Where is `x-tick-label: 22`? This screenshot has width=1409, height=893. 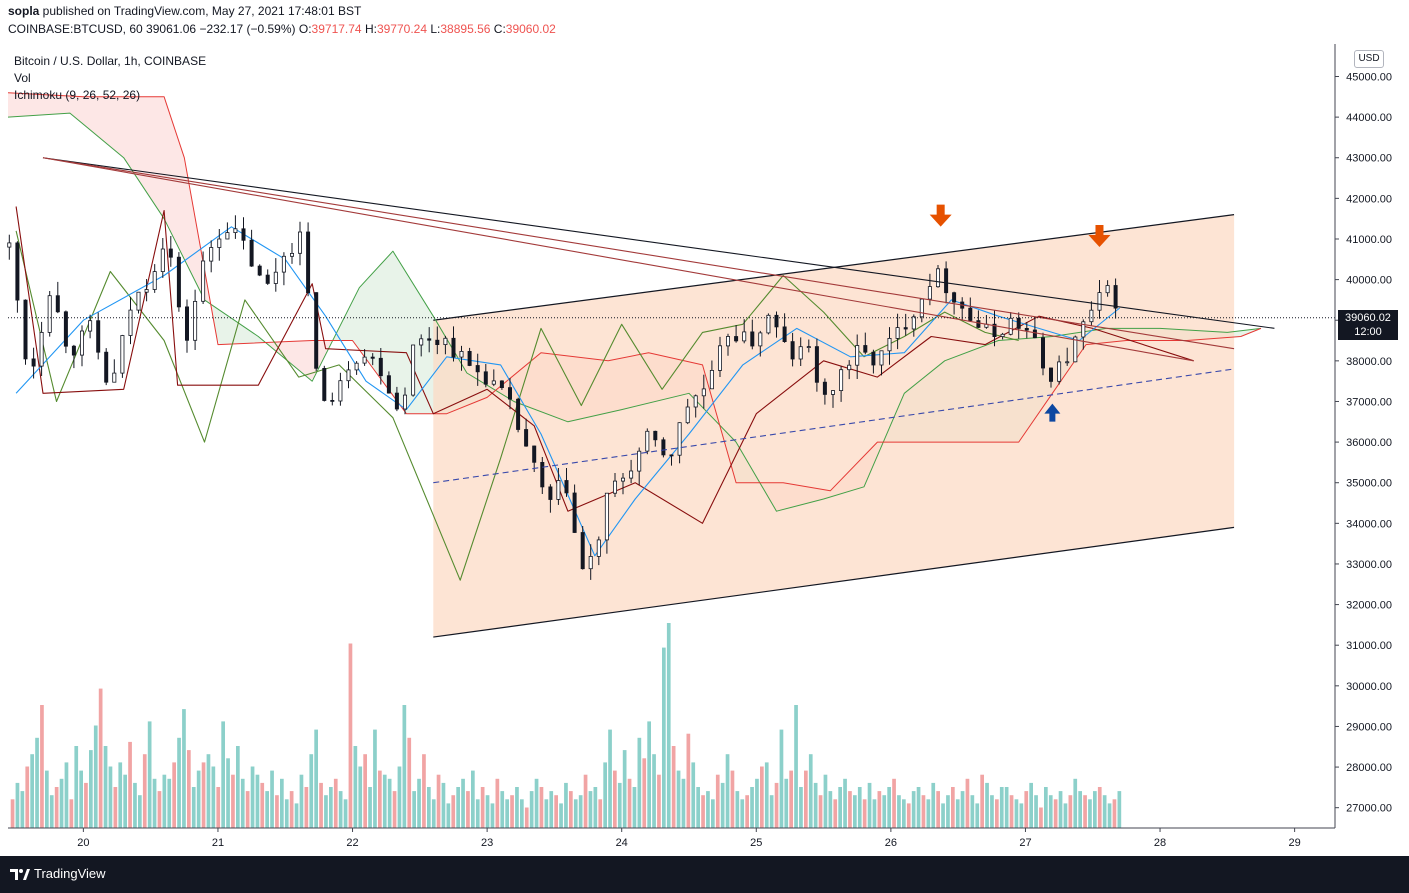 x-tick-label: 22 is located at coordinates (352, 843).